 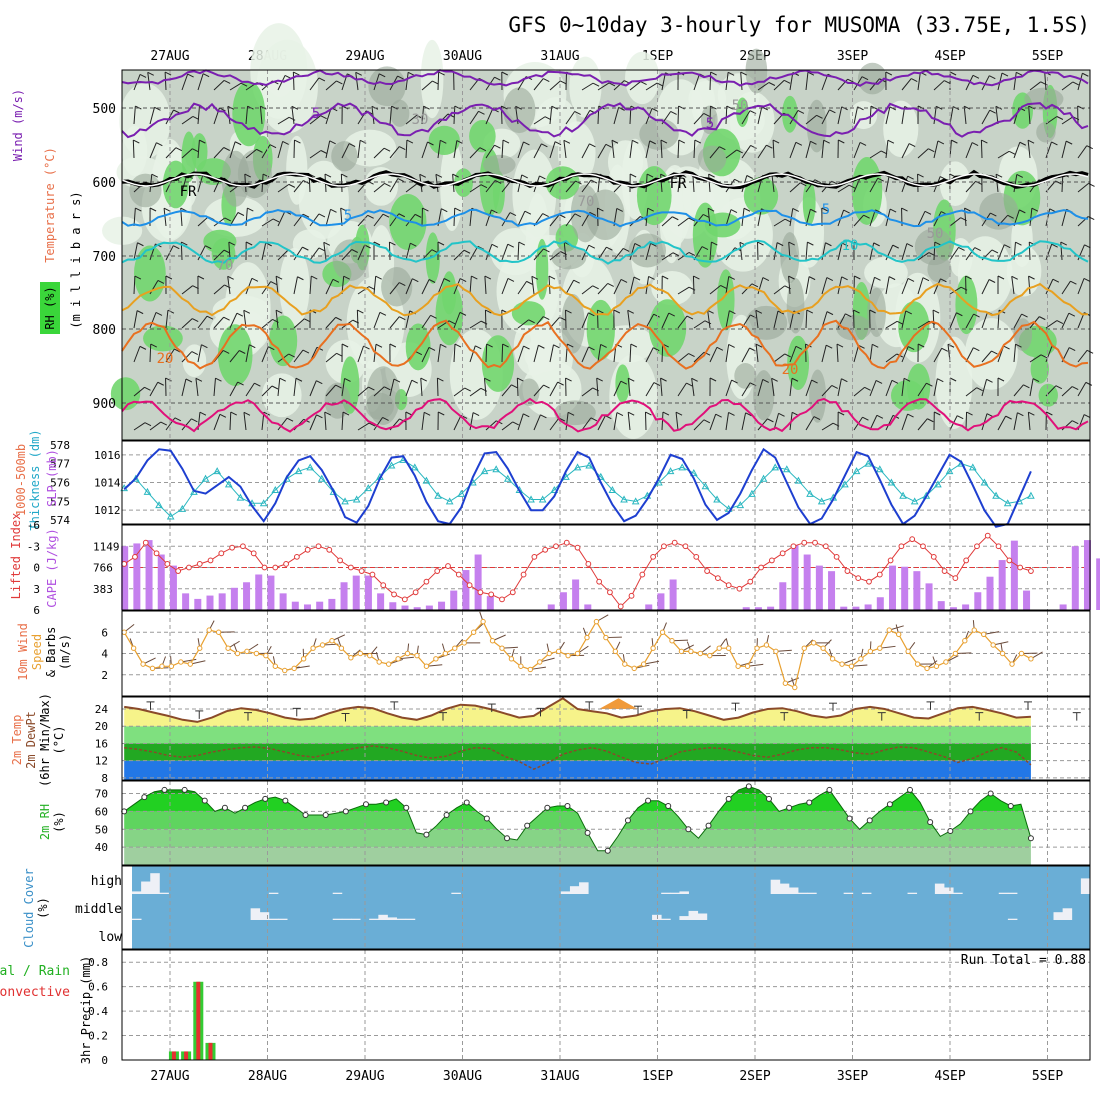 What do you see at coordinates (426, 581) in the screenshot?
I see `li-point` at bounding box center [426, 581].